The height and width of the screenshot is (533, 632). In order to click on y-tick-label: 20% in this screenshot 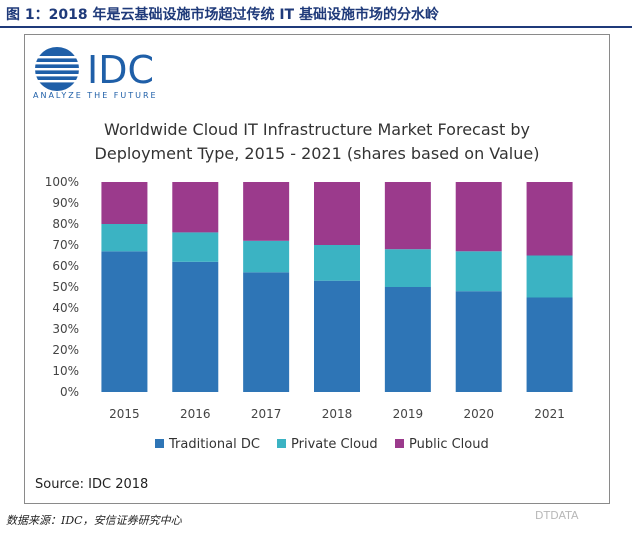, I will do `click(65, 350)`.